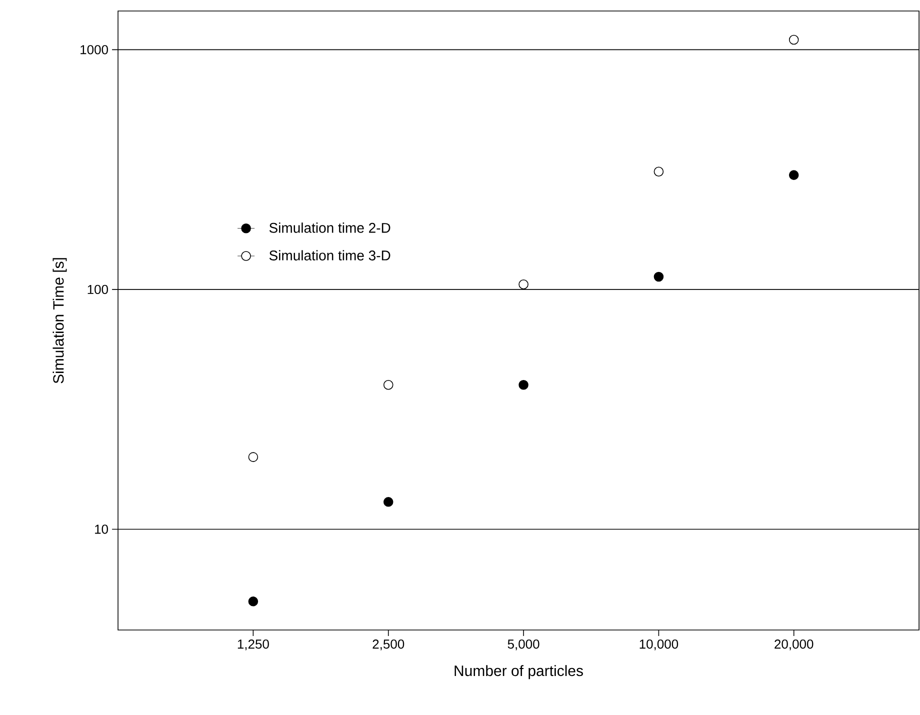 Image resolution: width=920 pixels, height=715 pixels. I want to click on x-tick-label: 5,000, so click(524, 645).